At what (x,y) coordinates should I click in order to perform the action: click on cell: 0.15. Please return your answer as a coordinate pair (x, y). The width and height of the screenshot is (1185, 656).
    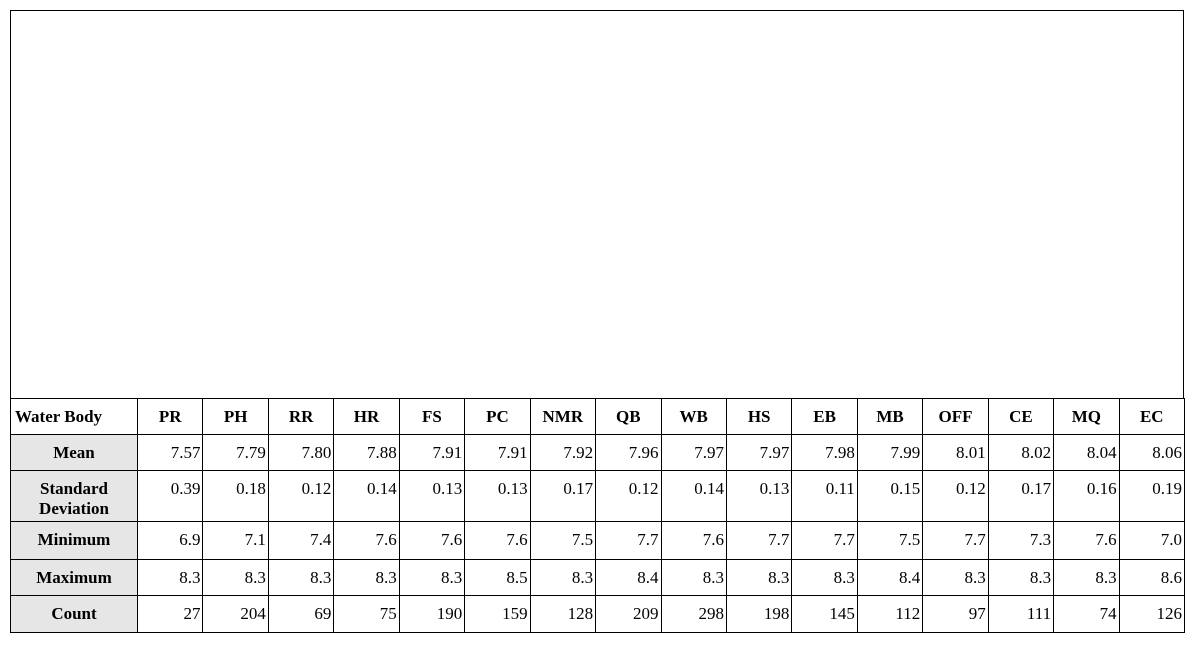
    Looking at the image, I should click on (890, 496).